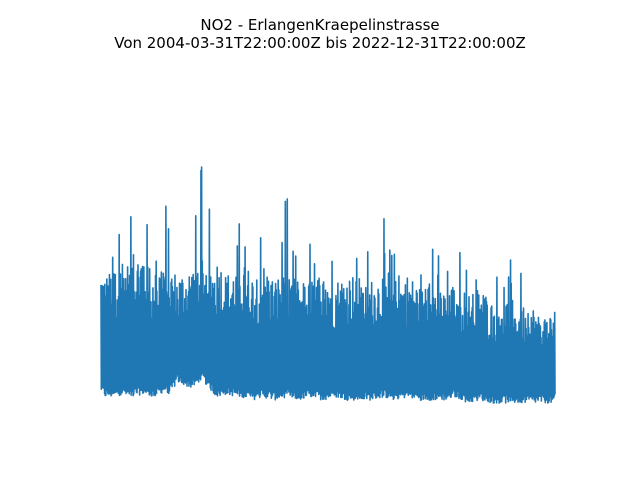 Image resolution: width=640 pixels, height=480 pixels. I want to click on chart-title: NO2 - ErlangenKraepelinstrasse, so click(320, 25).